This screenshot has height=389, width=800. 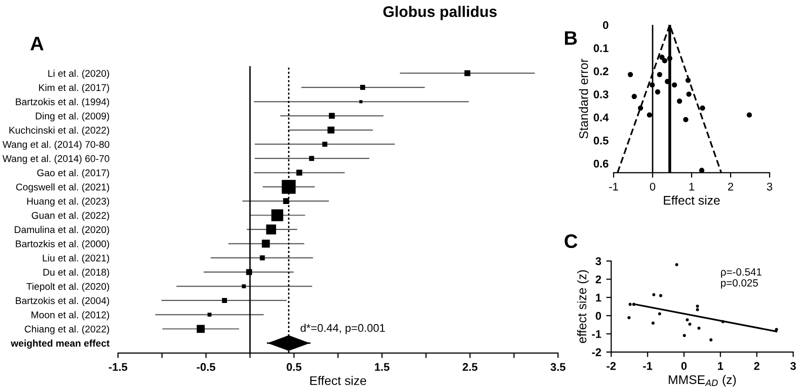 I want to click on y-tick-label: -1, so click(x=597, y=334).